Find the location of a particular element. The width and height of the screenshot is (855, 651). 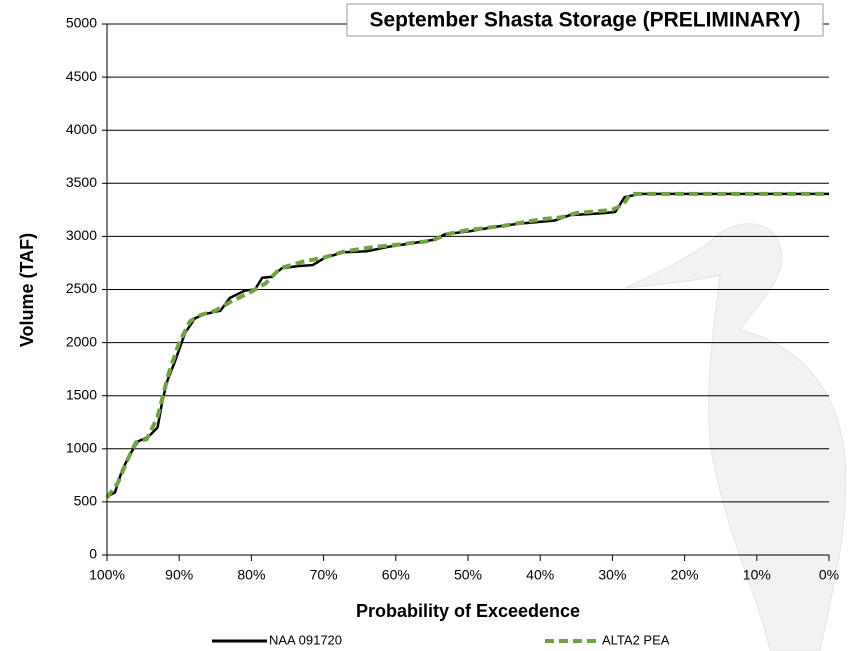

y-tick-label: 3500 is located at coordinates (81, 182).